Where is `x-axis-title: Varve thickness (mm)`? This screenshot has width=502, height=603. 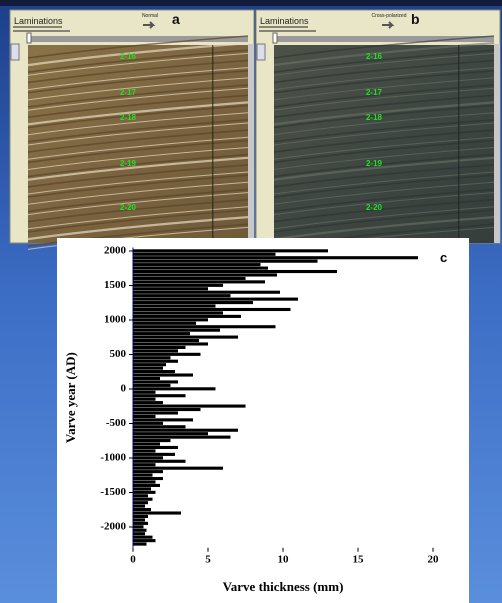 x-axis-title: Varve thickness (mm) is located at coordinates (283, 586).